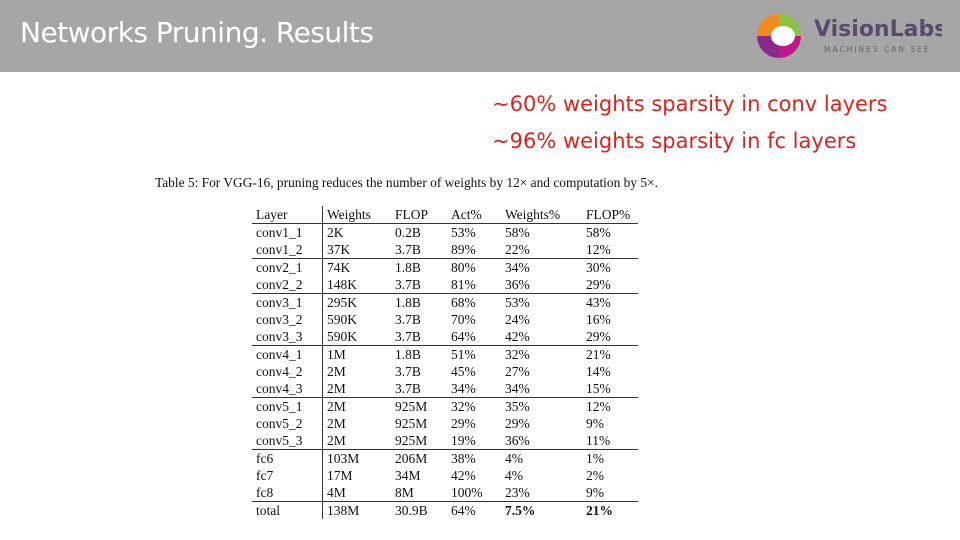 This screenshot has width=960, height=540. Describe the element at coordinates (541, 215) in the screenshot. I see `column-header: Weights%` at that location.